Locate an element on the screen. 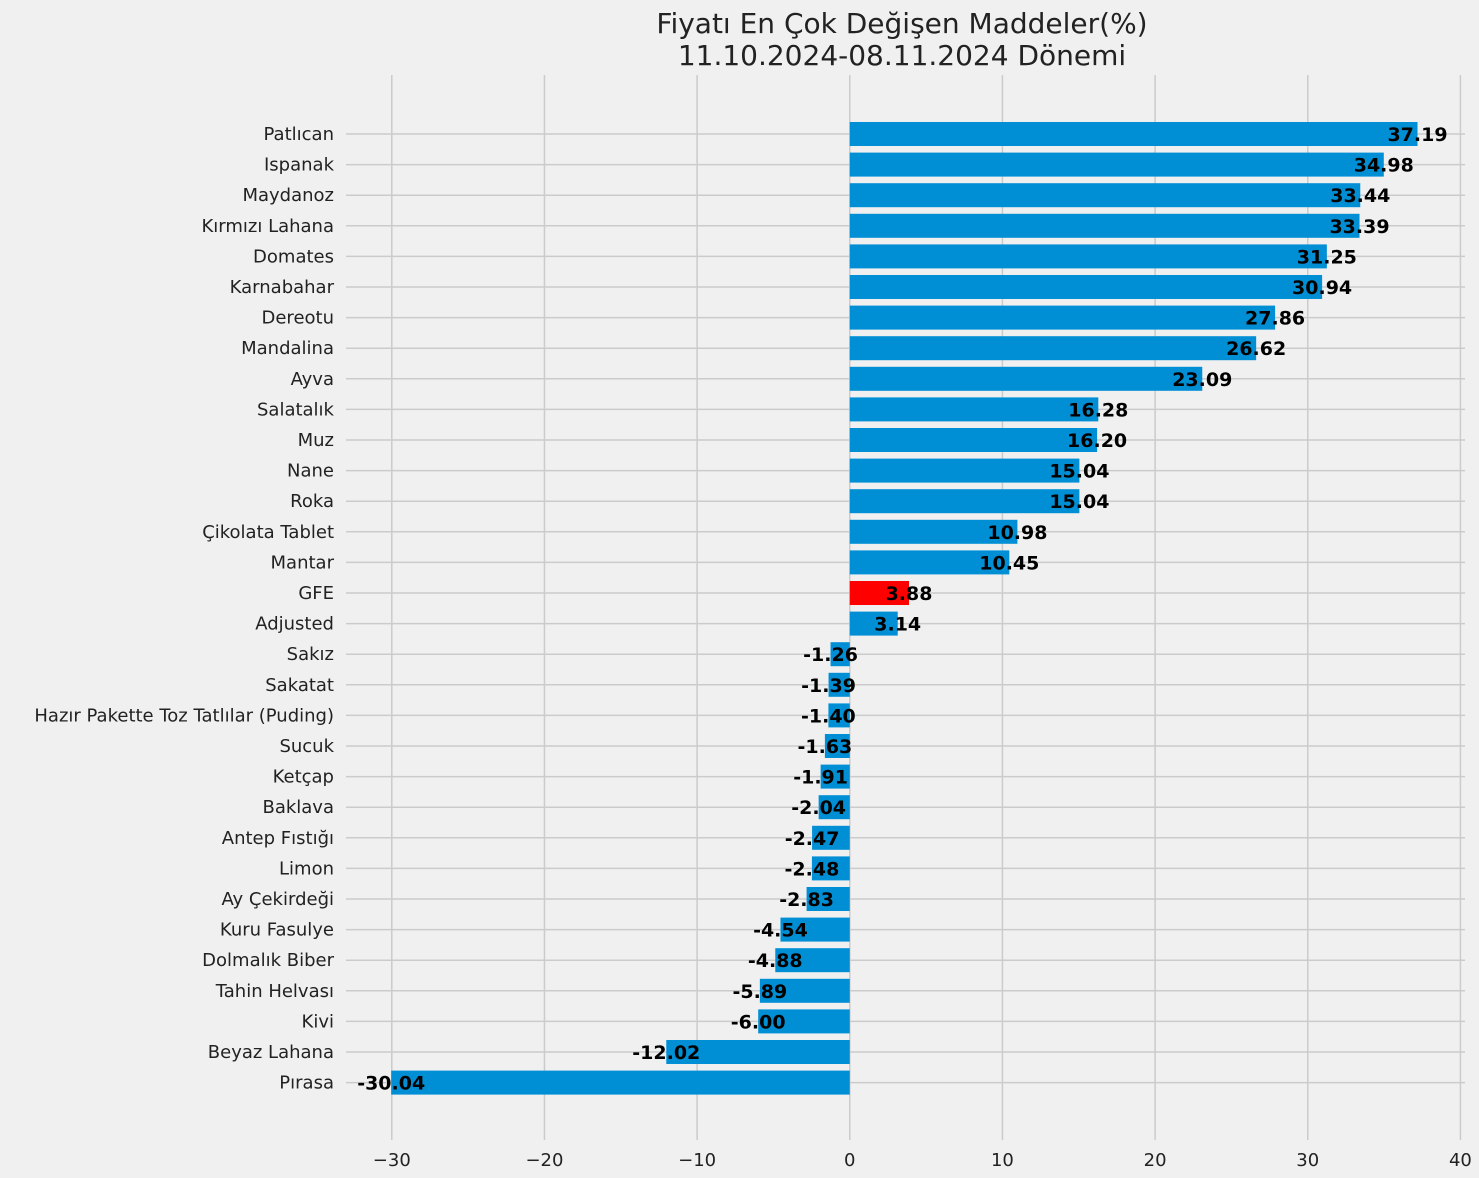 This screenshot has height=1178, width=1479. category-label: Çikolata Tablet is located at coordinates (268, 532).